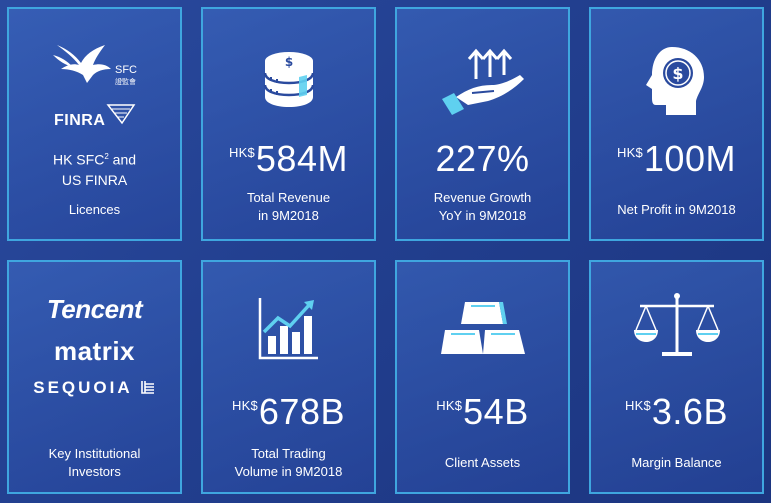  I want to click on matrix-logo: matrix, so click(94, 351).